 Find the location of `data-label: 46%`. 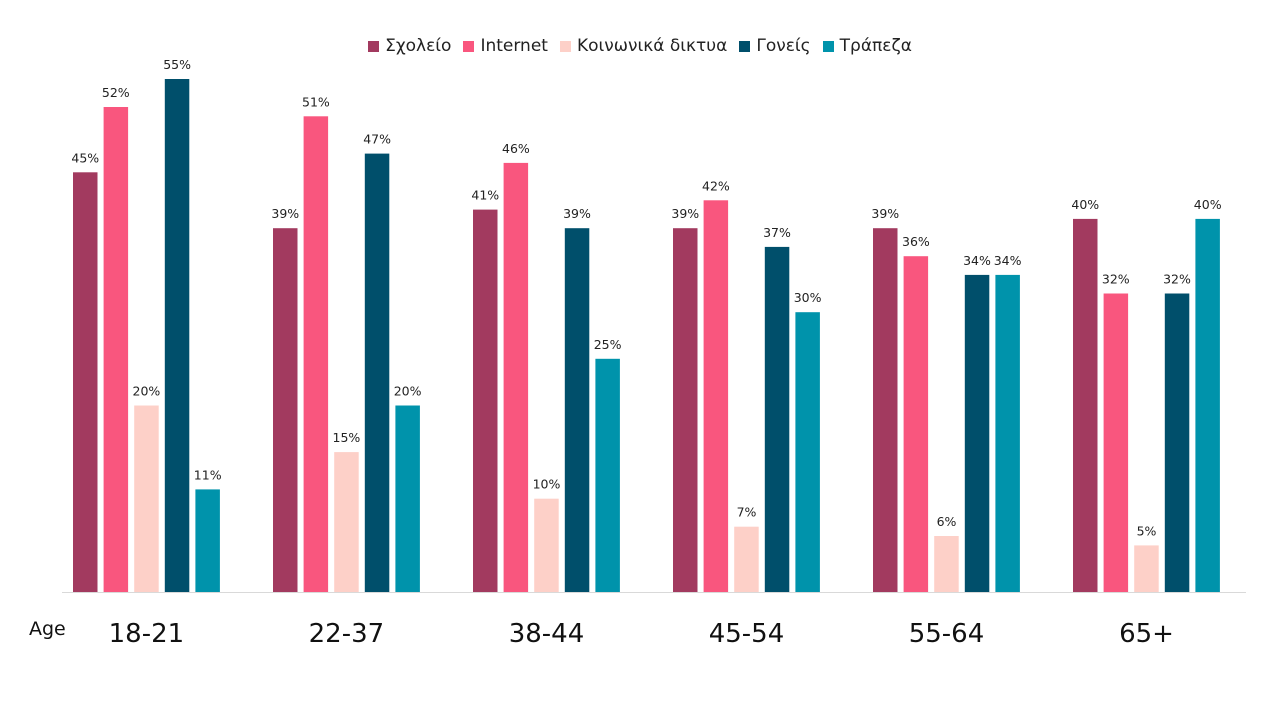

data-label: 46% is located at coordinates (516, 148).